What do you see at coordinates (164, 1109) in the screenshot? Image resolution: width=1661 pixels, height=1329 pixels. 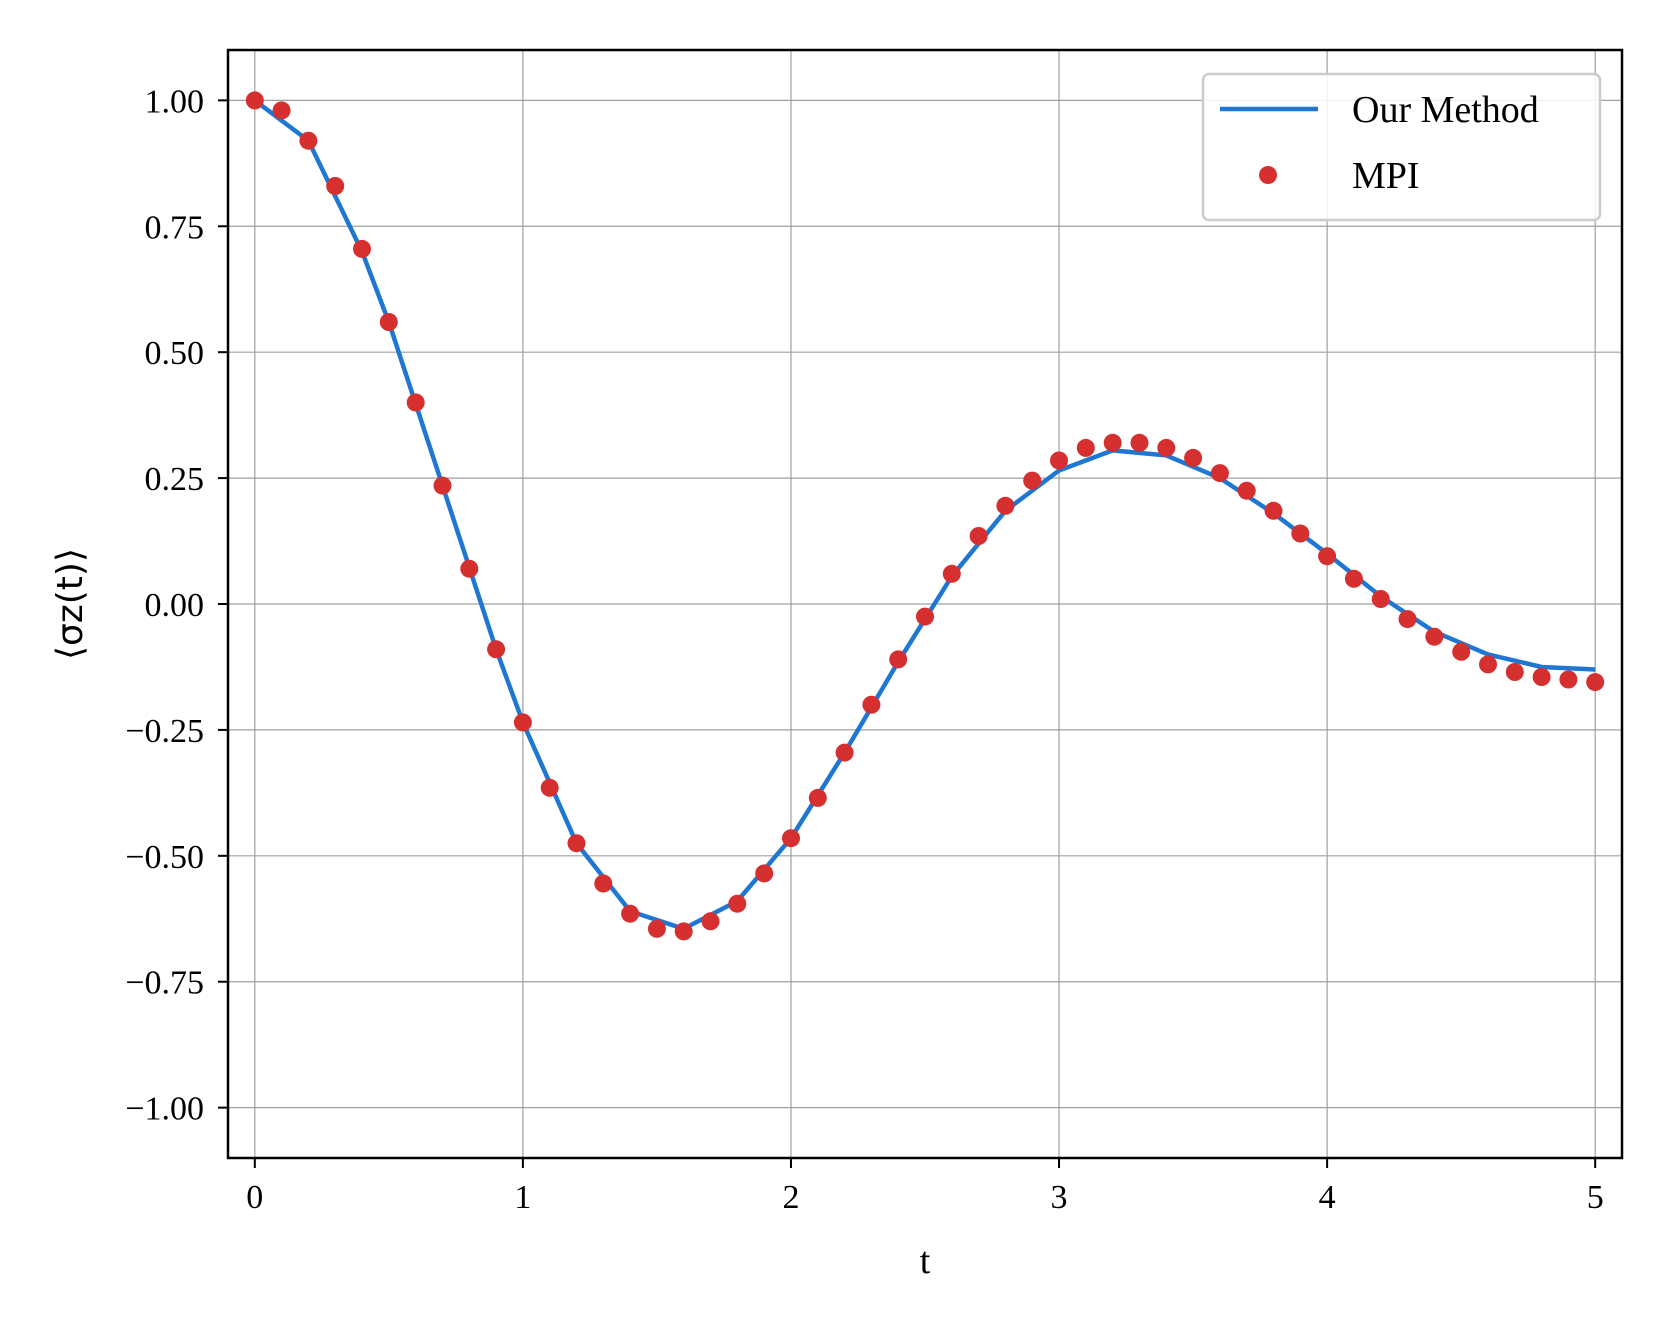 I see `y-tick-label: −1.00` at bounding box center [164, 1109].